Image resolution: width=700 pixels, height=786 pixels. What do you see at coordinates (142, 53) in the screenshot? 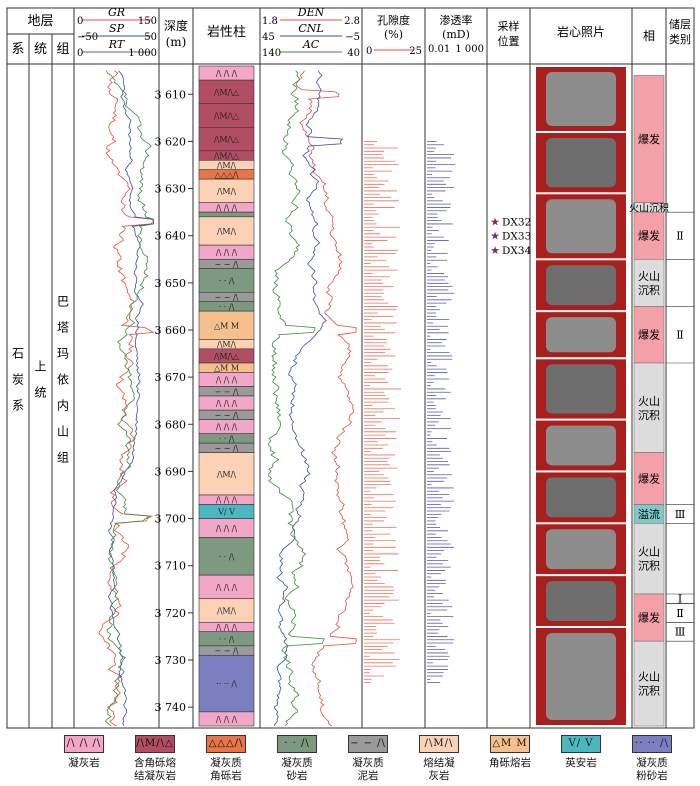
I see `curve-max: 1 000` at bounding box center [142, 53].